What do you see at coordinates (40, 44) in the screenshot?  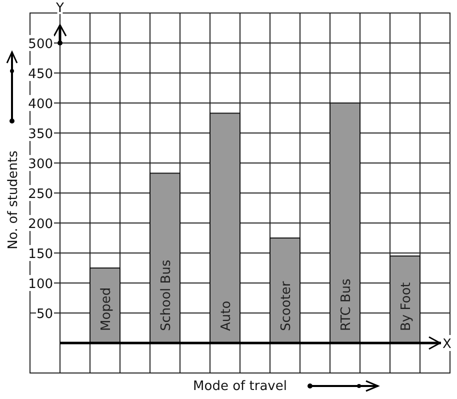 I see `y-tick-label: 500` at bounding box center [40, 44].